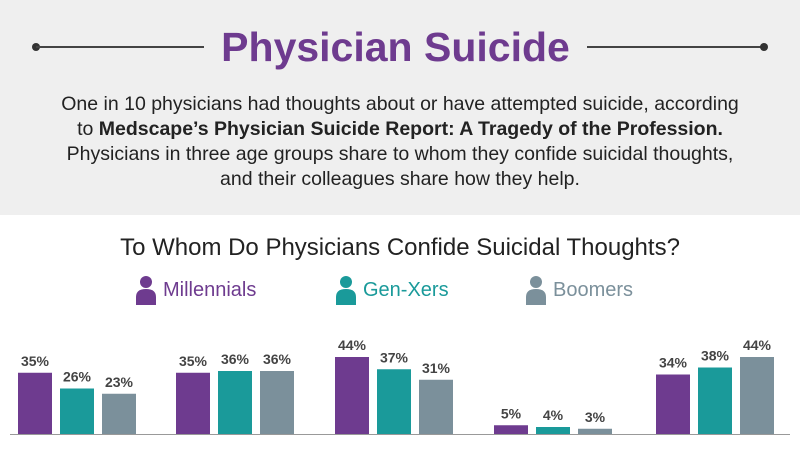 The width and height of the screenshot is (800, 450). I want to click on page-title: Physician Suicide, so click(395, 47).